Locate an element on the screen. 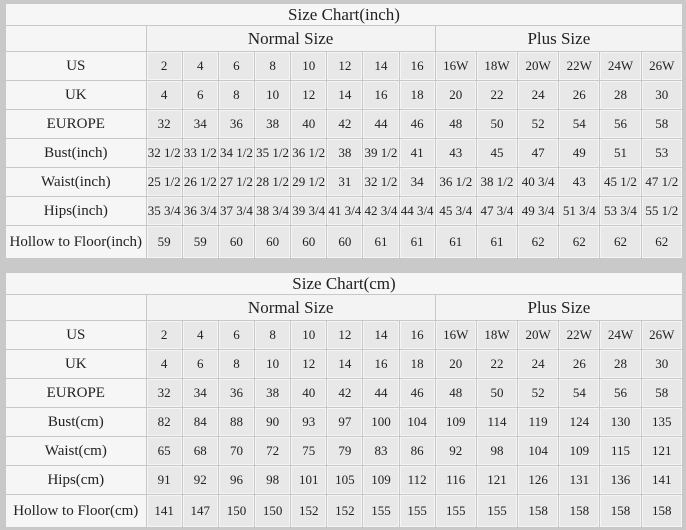 This screenshot has width=686, height=530. size-cell: 98 is located at coordinates (497, 451).